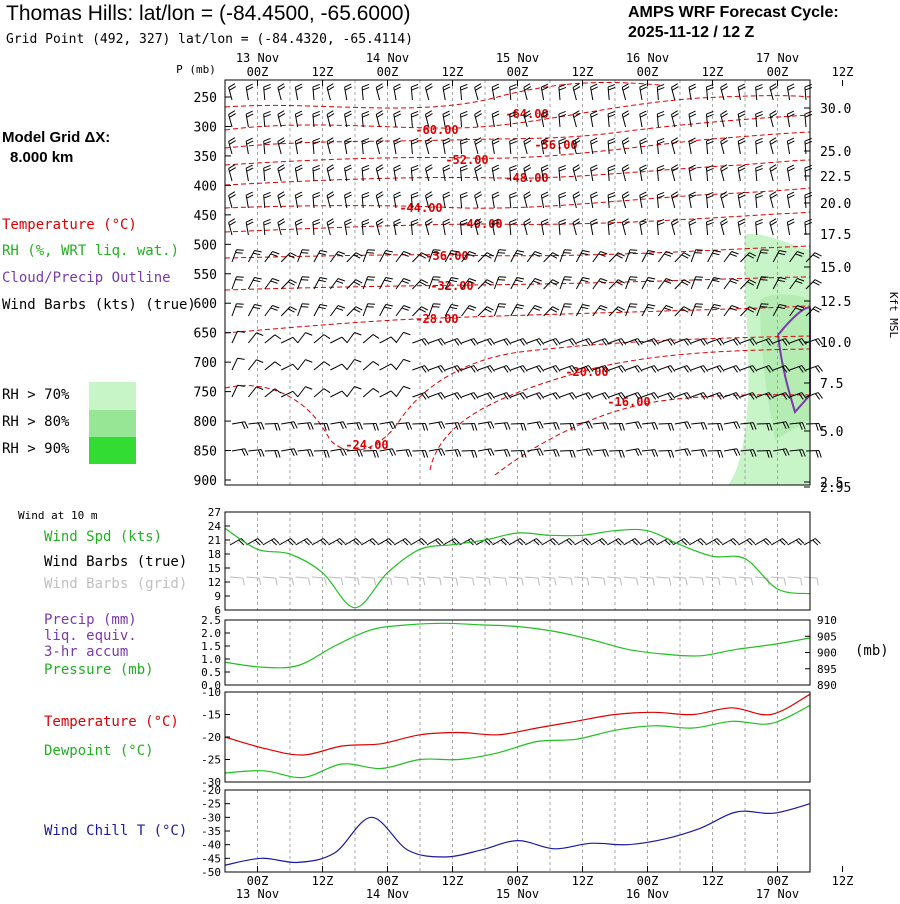 The image size is (900, 904). I want to click on bottom-hour-label: 00Z, so click(258, 881).